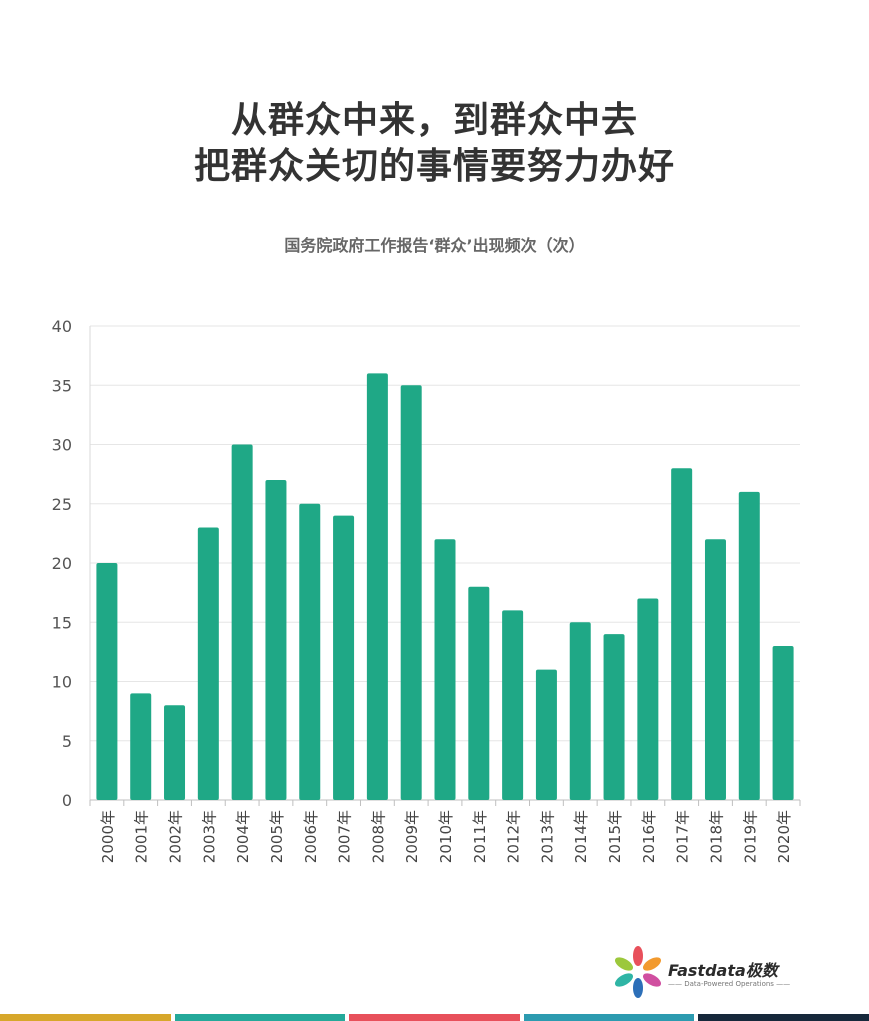  What do you see at coordinates (723, 970) in the screenshot?
I see `brand-name: Fastdata极数` at bounding box center [723, 970].